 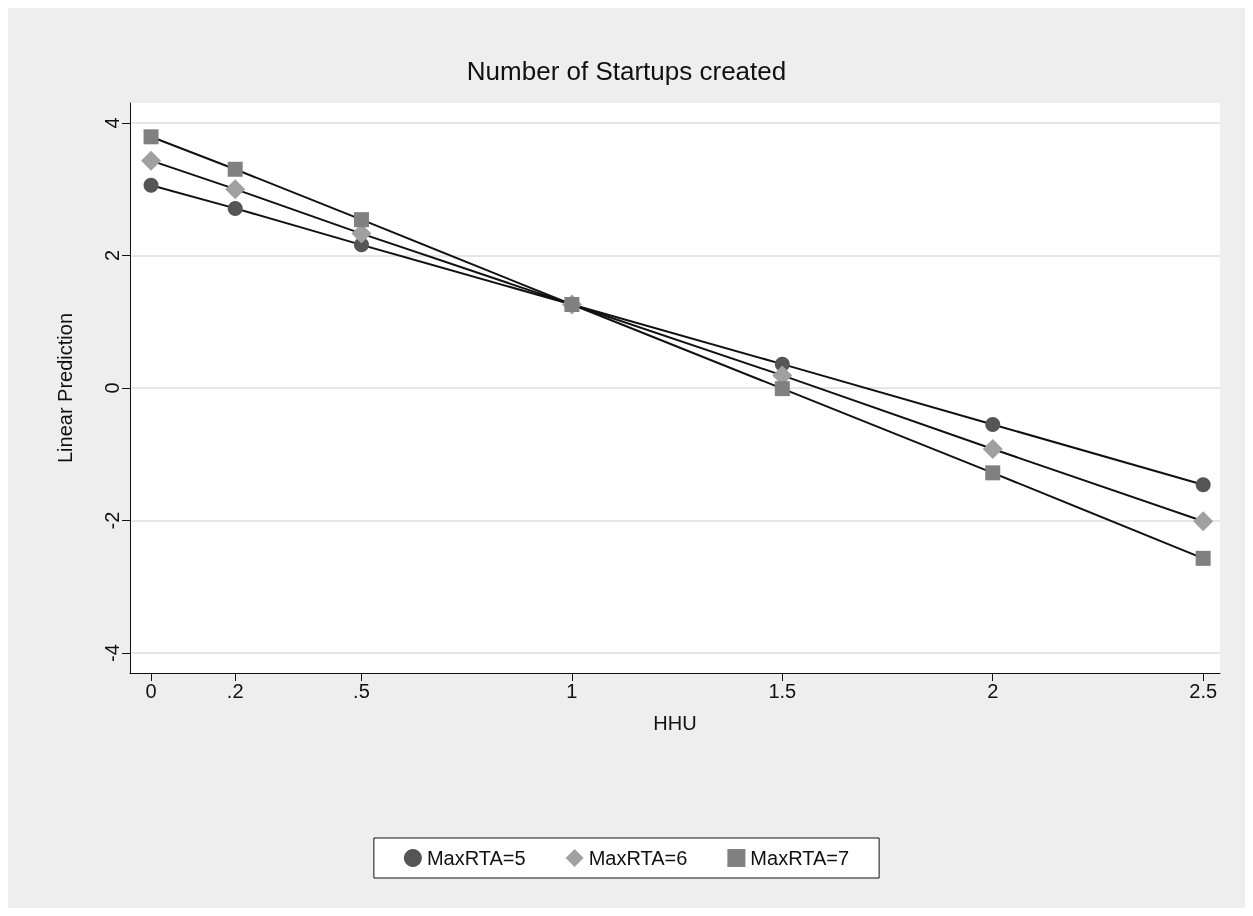 What do you see at coordinates (638, 858) in the screenshot?
I see `legend-label: MaxRTA=6` at bounding box center [638, 858].